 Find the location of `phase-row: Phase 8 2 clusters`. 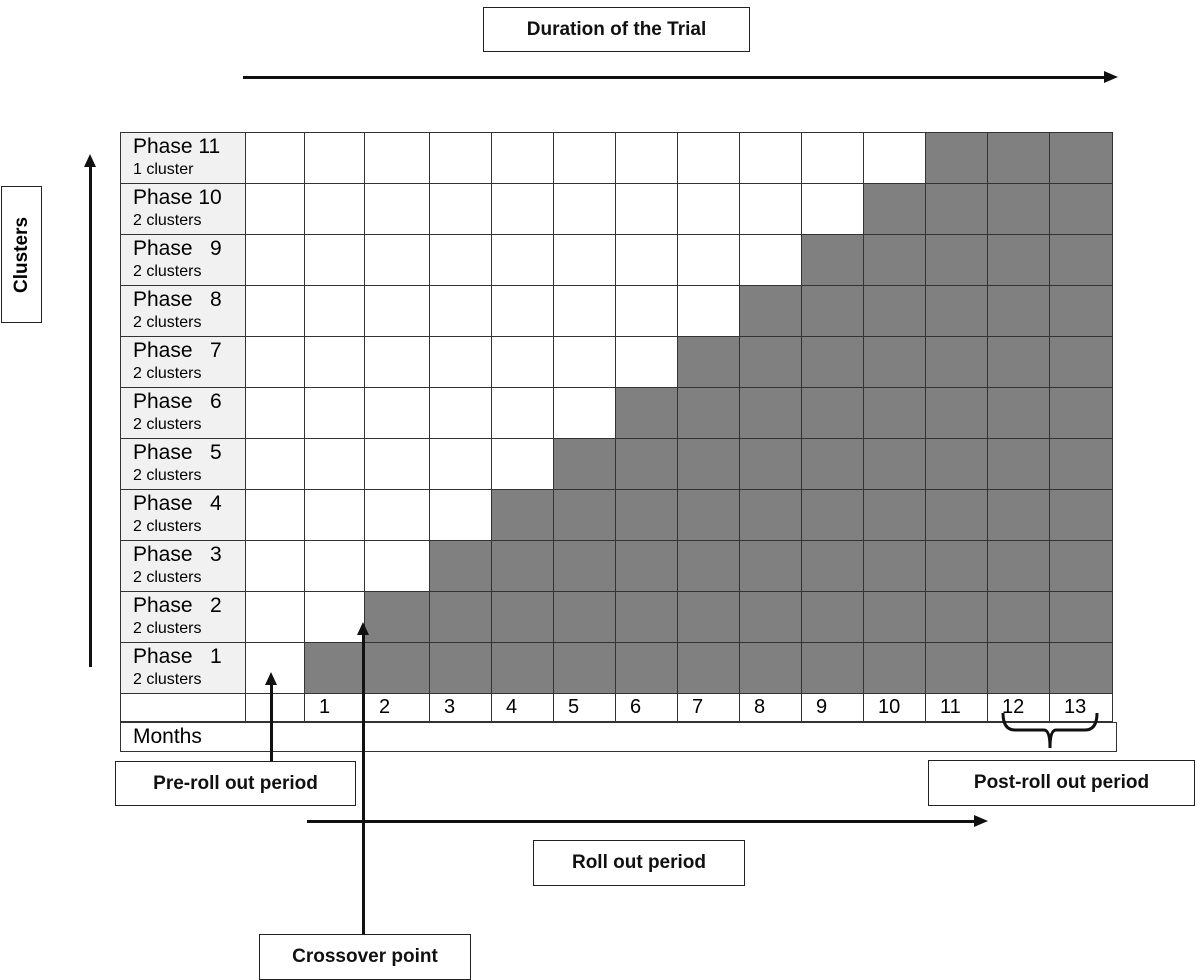

phase-row: Phase 8 2 clusters is located at coordinates (616, 311).